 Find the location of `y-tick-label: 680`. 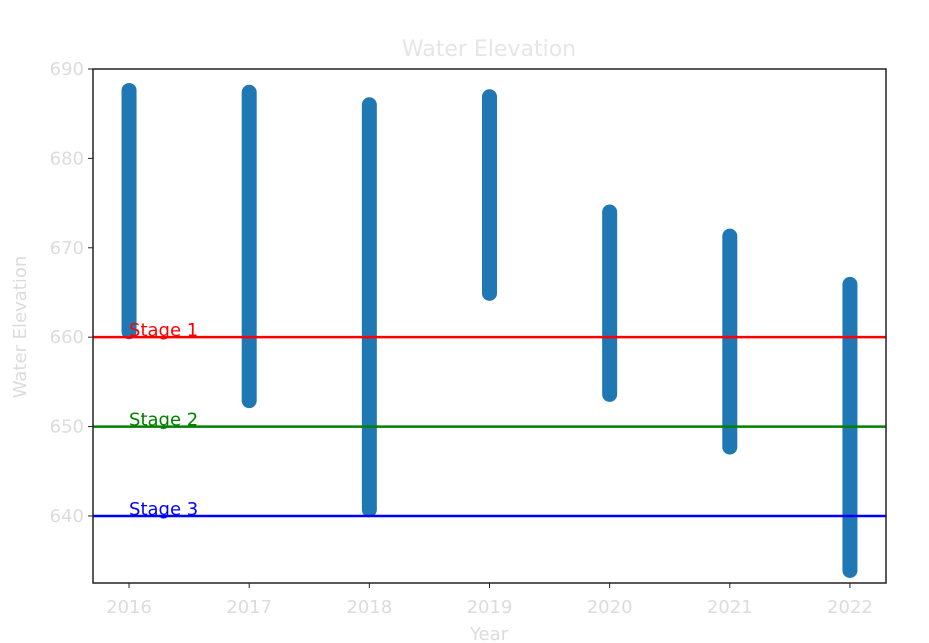

y-tick-label: 680 is located at coordinates (67, 158).